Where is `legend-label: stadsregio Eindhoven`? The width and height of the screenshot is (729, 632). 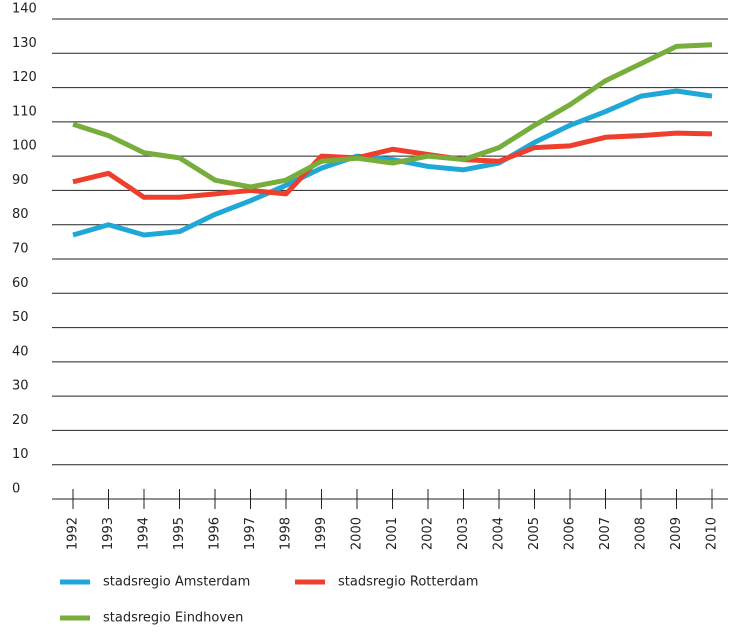
legend-label: stadsregio Eindhoven is located at coordinates (173, 618).